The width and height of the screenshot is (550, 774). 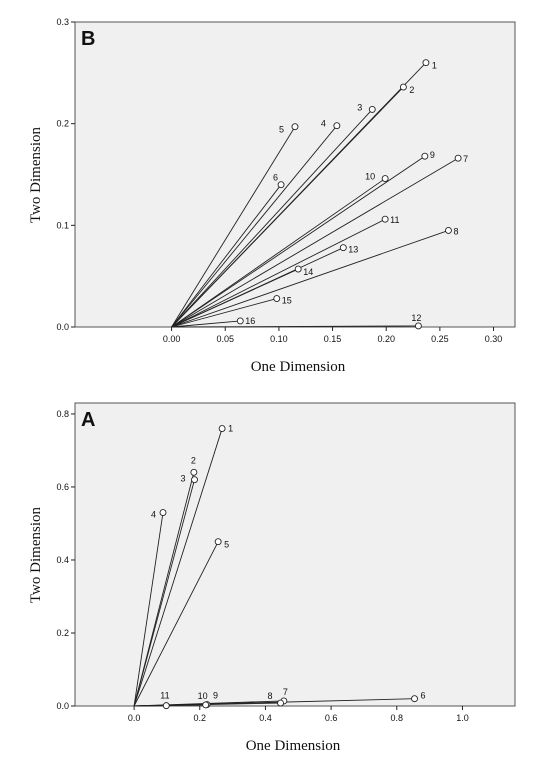 I want to click on panel-b-y-axis-label: Two Dimension, so click(x=36, y=174).